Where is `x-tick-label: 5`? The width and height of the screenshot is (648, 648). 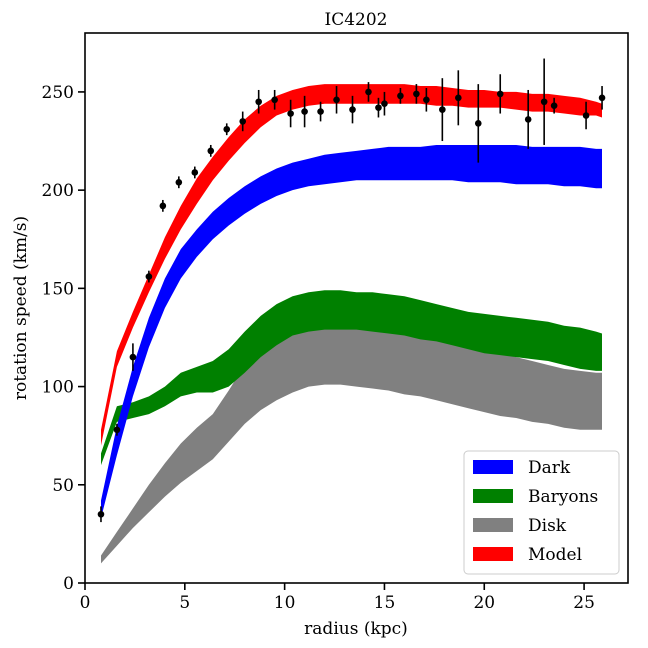
x-tick-label: 5 is located at coordinates (184, 603).